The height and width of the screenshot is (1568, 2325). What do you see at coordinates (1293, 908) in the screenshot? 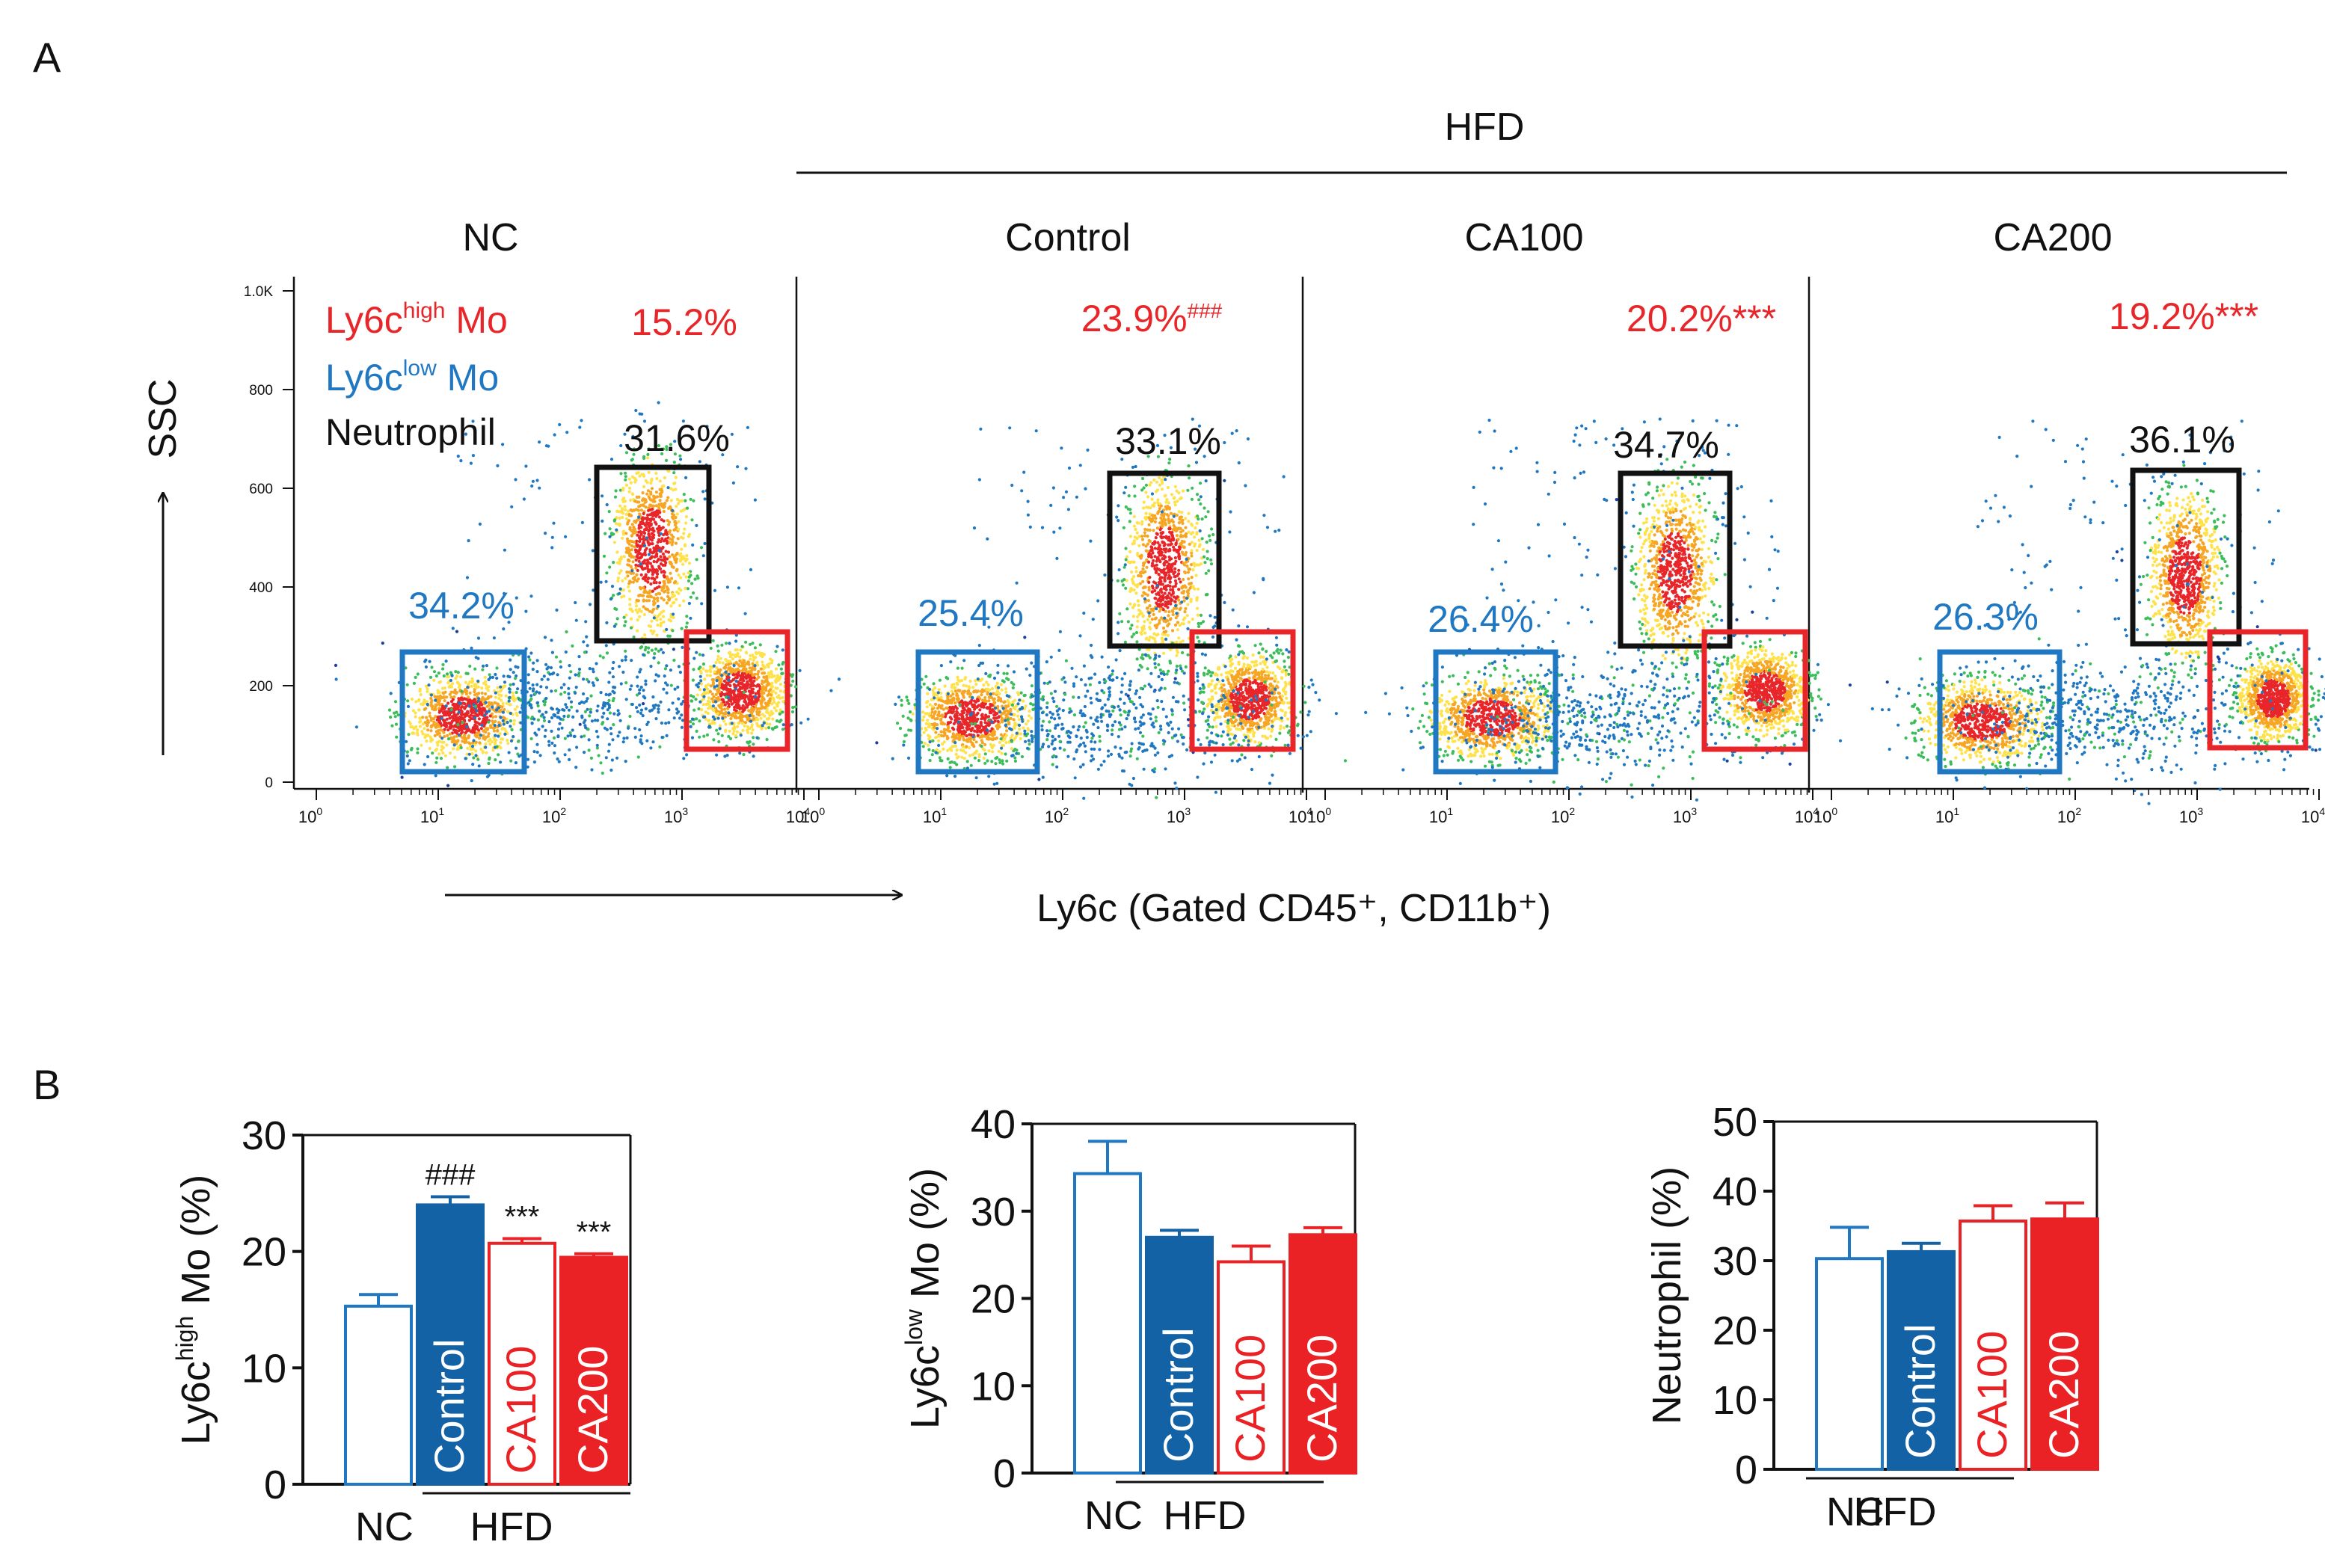
I see `flow-x-axis-label: Ly6c (Gated CD45⁺, CD11b⁺)` at bounding box center [1293, 908].